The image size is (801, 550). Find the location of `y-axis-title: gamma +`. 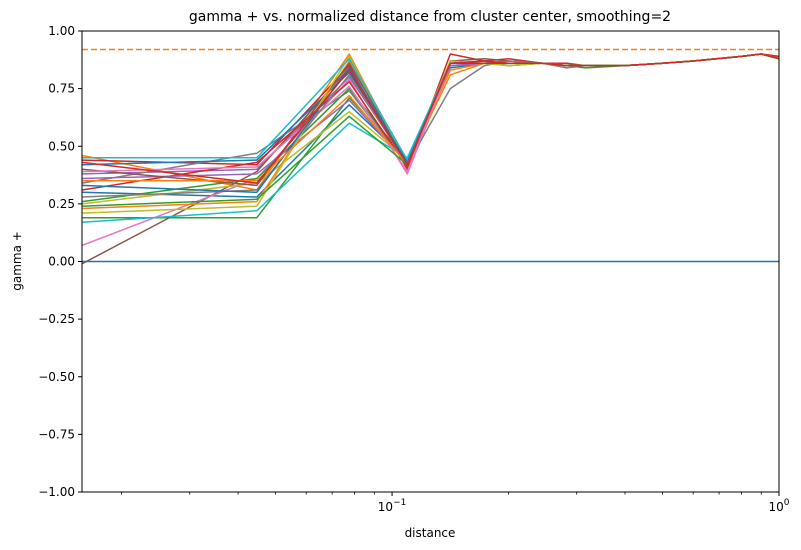

y-axis-title: gamma + is located at coordinates (17, 261).